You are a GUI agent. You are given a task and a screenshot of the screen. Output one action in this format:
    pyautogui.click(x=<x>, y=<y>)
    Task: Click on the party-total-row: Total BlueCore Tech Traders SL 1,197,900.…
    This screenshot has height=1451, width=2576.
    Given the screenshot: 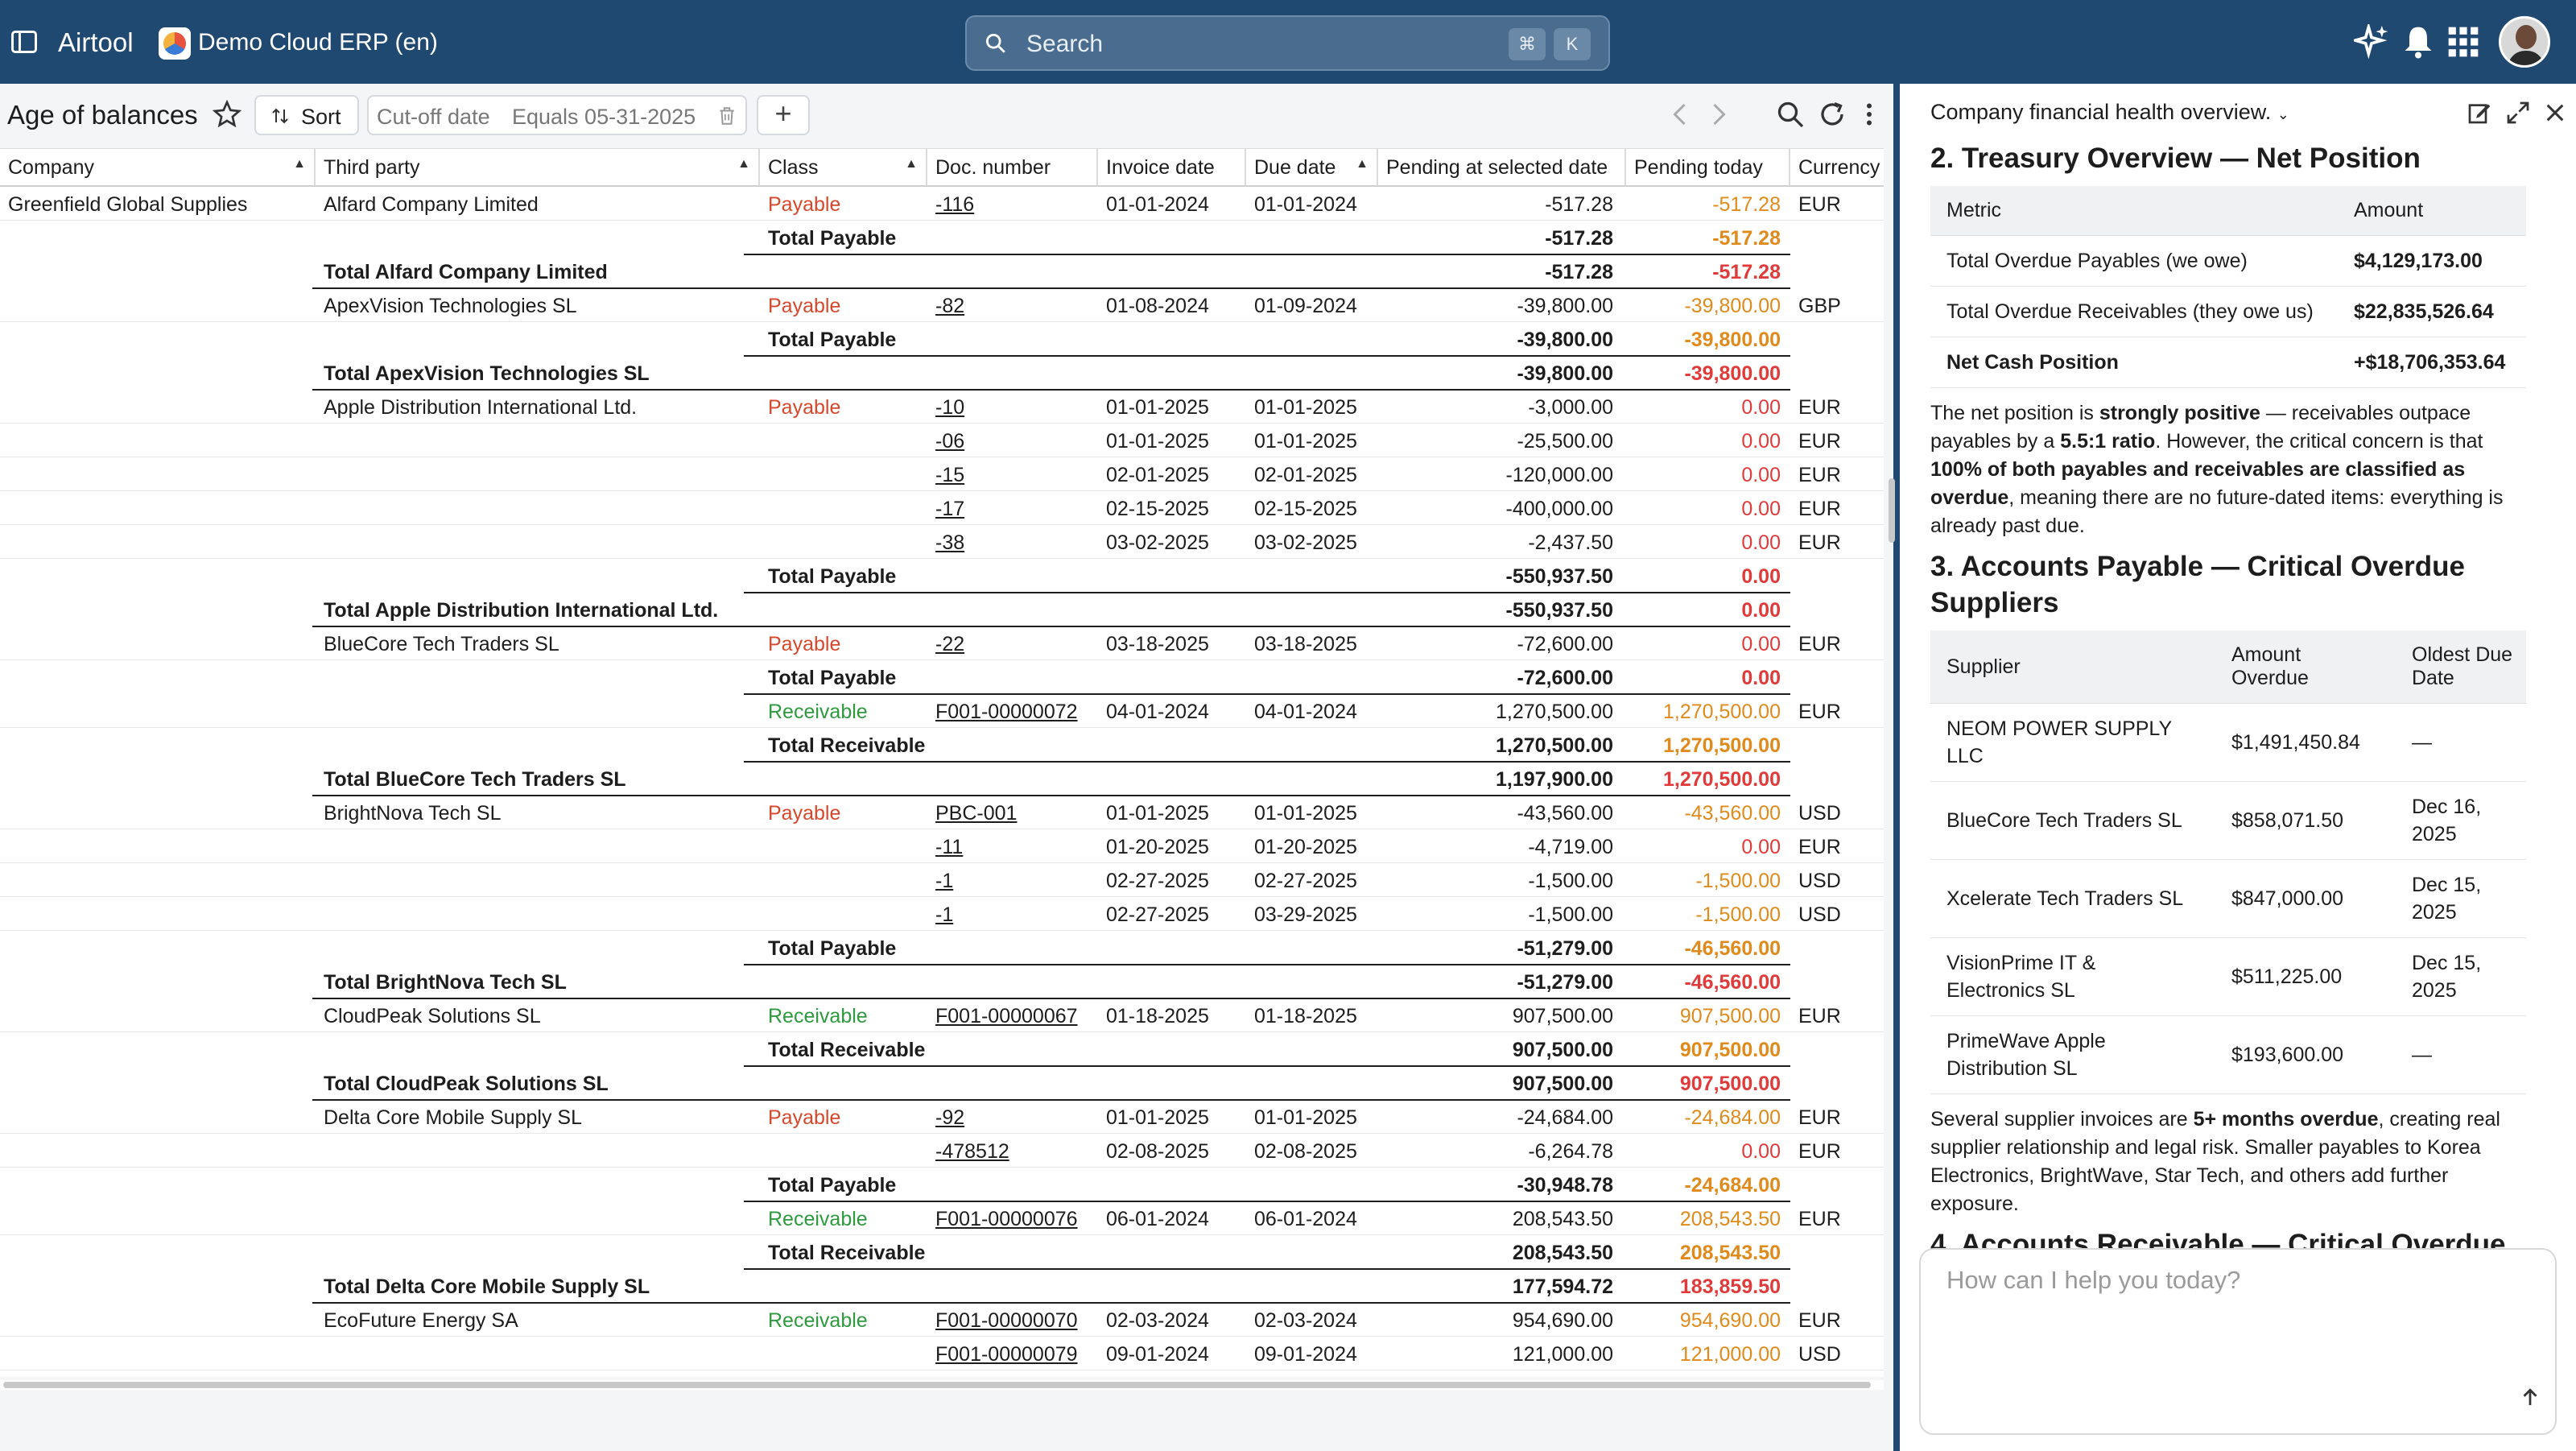 What is the action you would take?
    pyautogui.click(x=942, y=779)
    